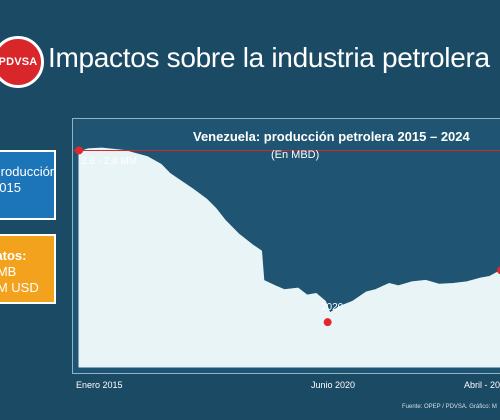 This screenshot has width=500, height=420. What do you see at coordinates (13, 255) in the screenshot?
I see `figures-box-line-1: Datos:` at bounding box center [13, 255].